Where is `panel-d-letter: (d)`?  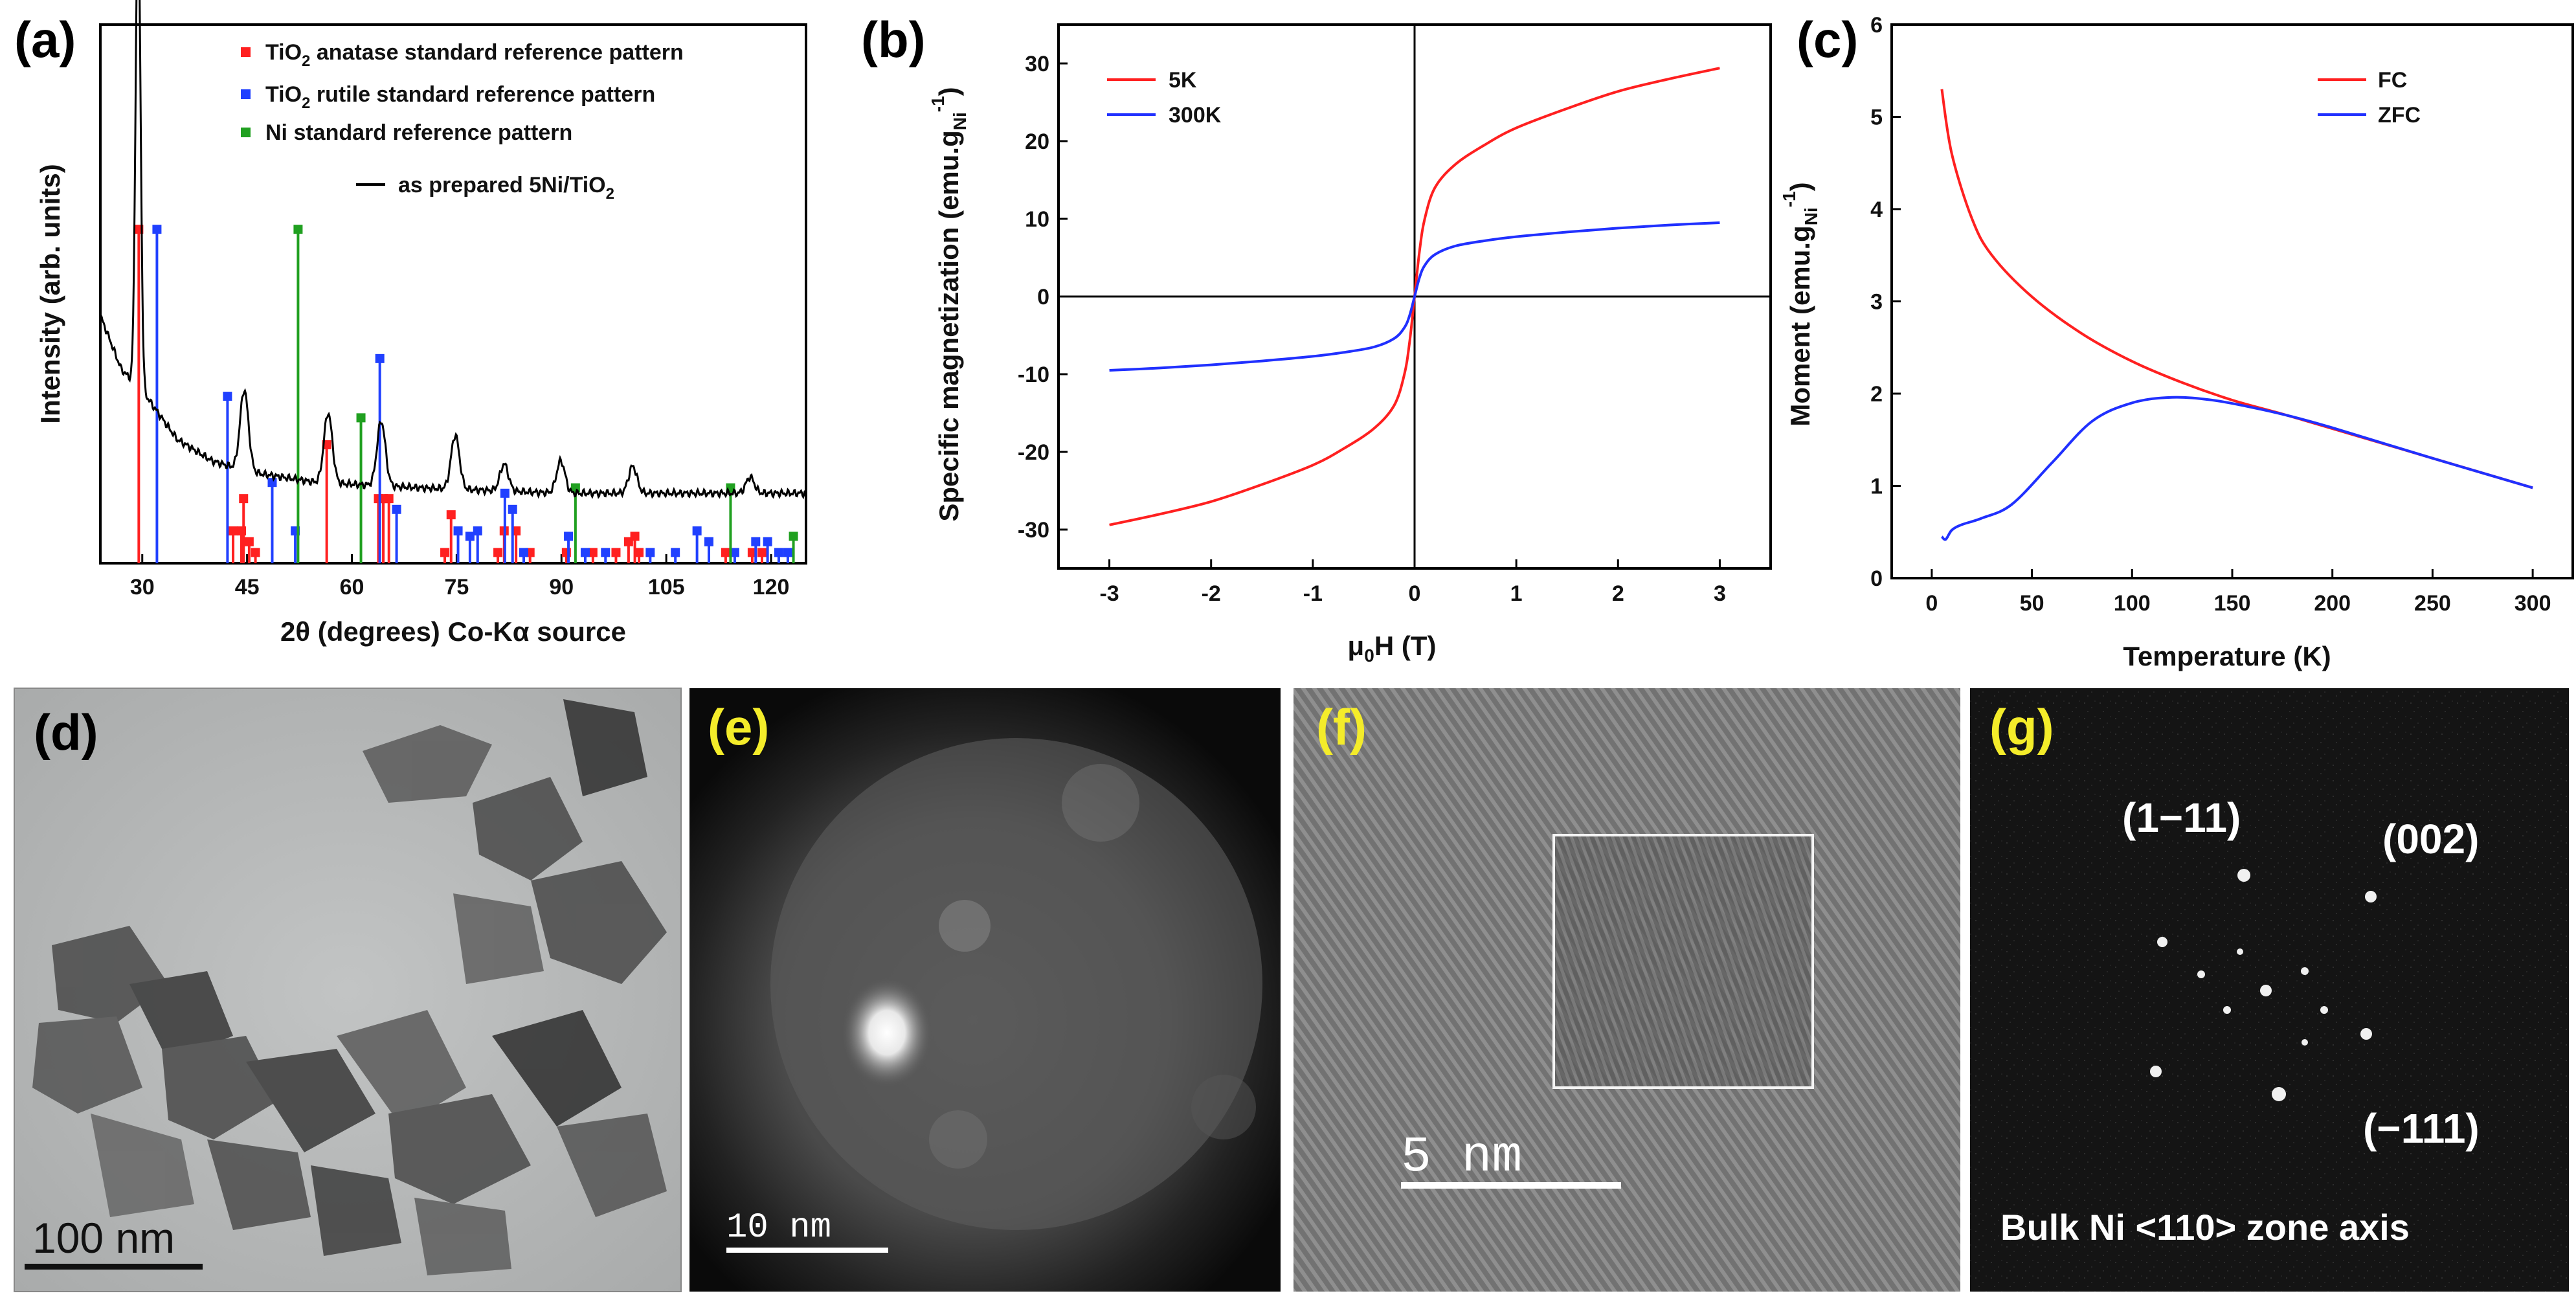
panel-d-letter: (d) is located at coordinates (66, 732).